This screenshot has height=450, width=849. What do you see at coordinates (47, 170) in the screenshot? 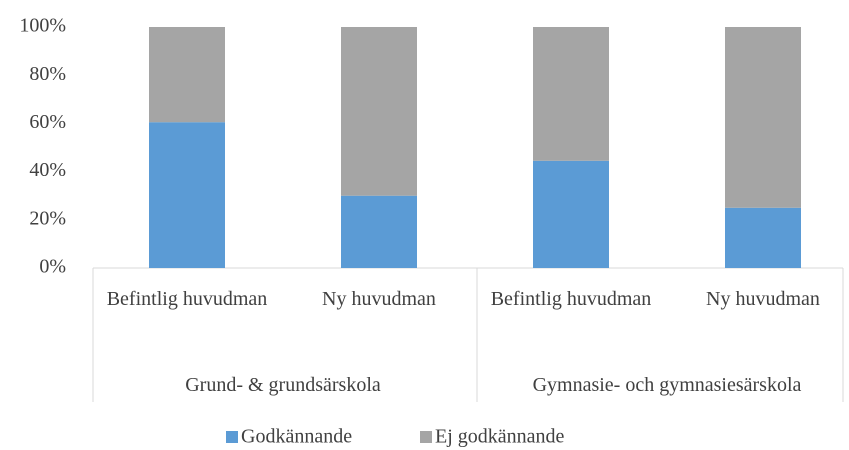
I see `y-tick-label: 40%` at bounding box center [47, 170].